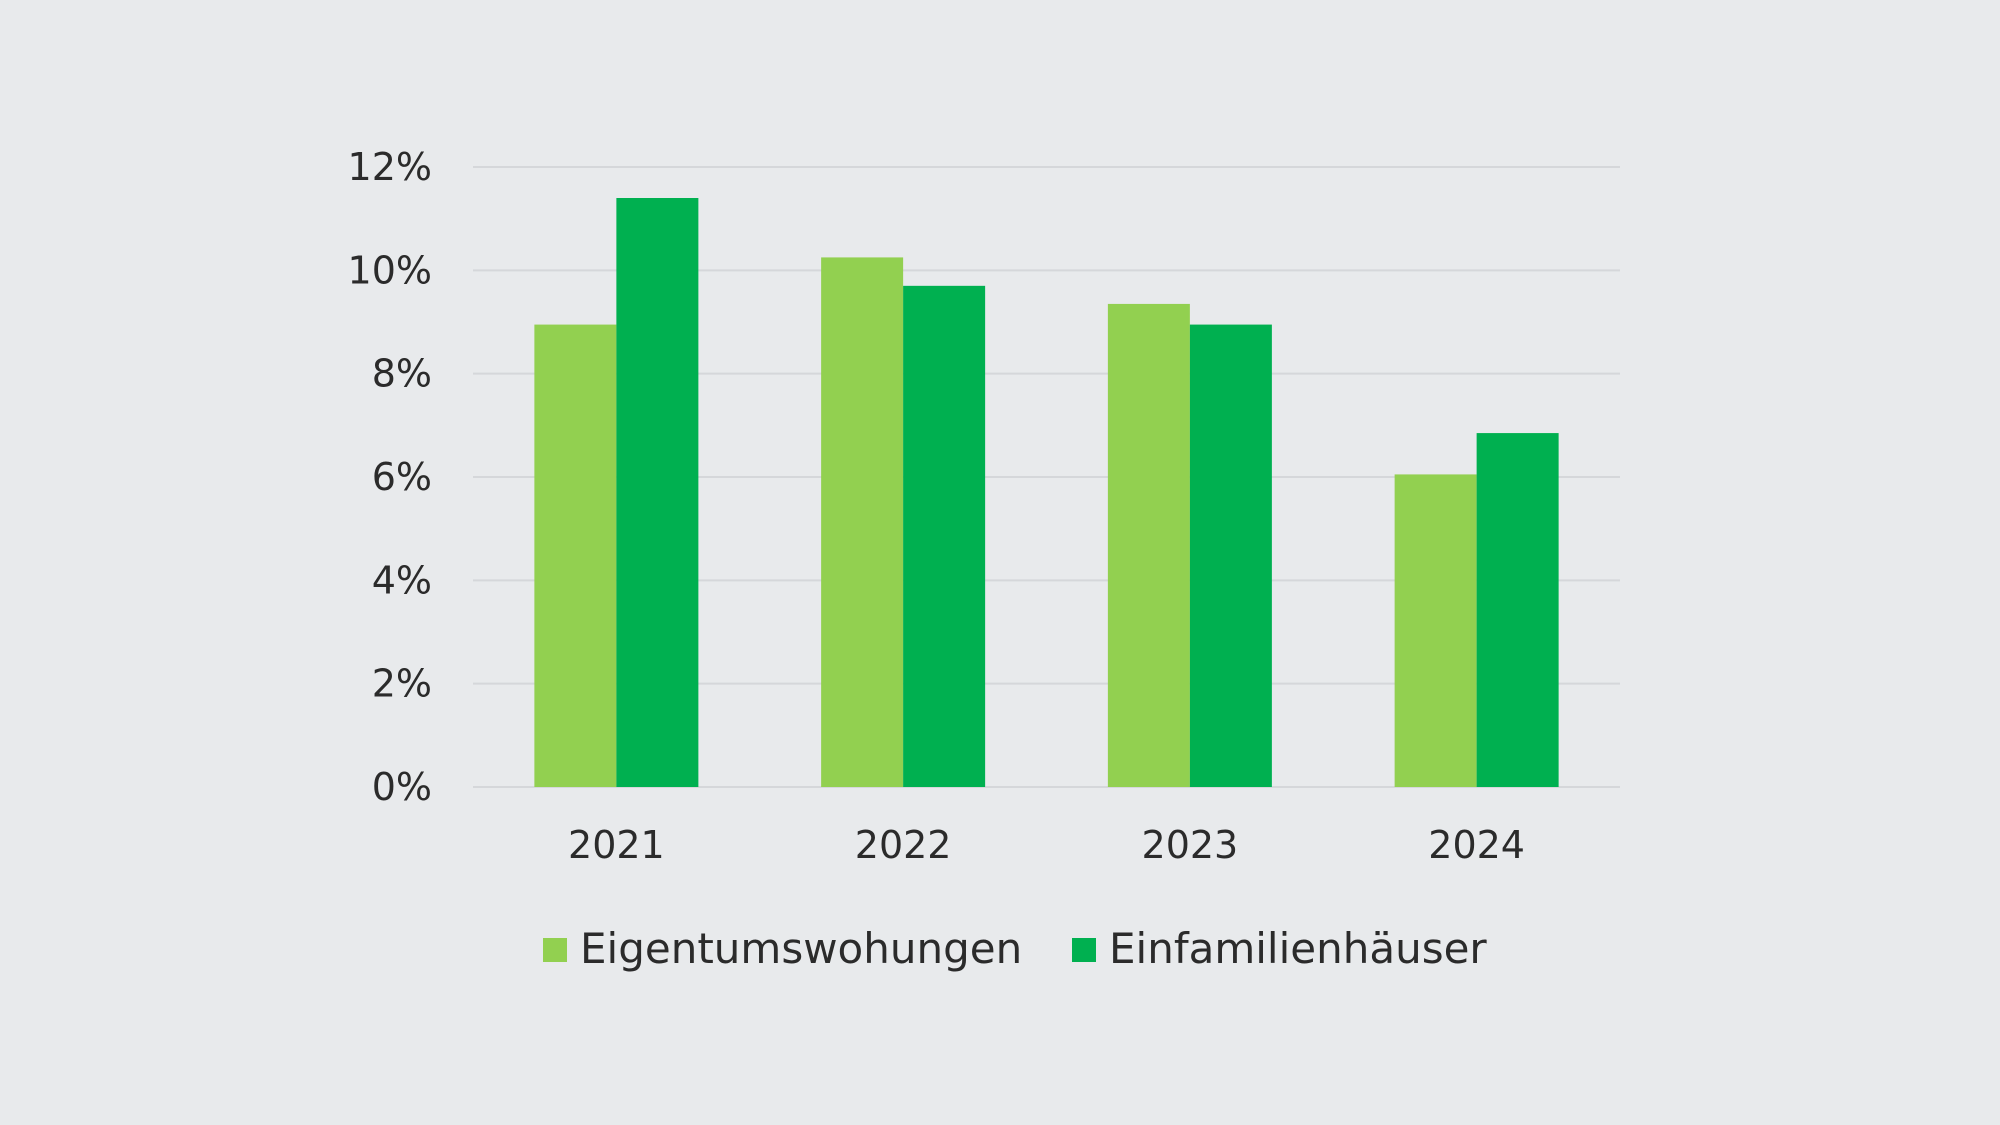 The height and width of the screenshot is (1125, 2000). What do you see at coordinates (575, 555) in the screenshot?
I see `bar-eigentumswohungen-2021` at bounding box center [575, 555].